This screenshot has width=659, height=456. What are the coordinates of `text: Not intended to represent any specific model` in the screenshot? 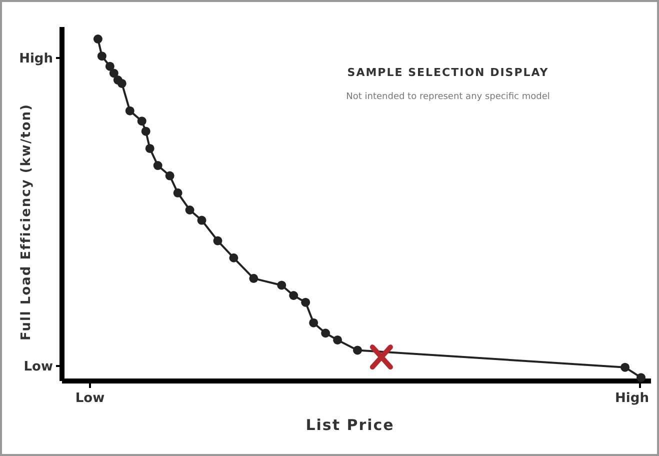 It's located at (448, 97).